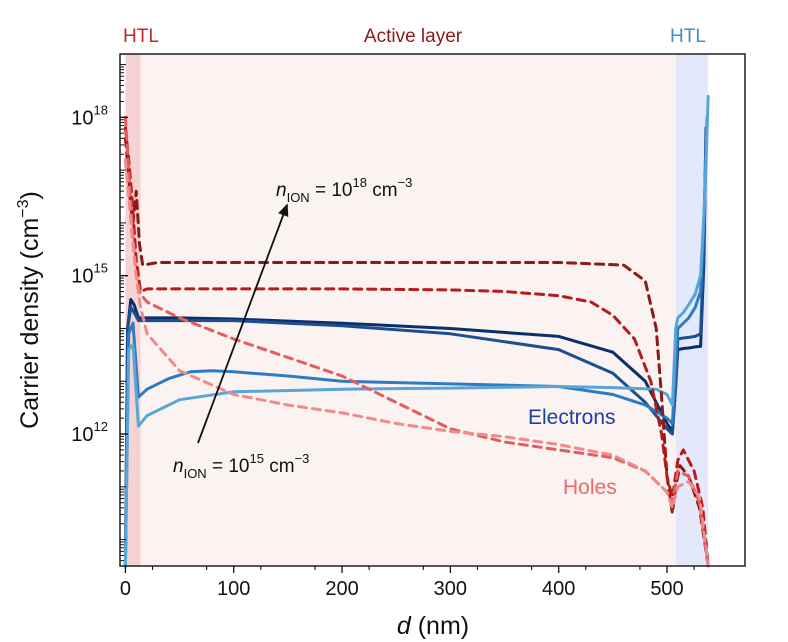 The width and height of the screenshot is (788, 642). Describe the element at coordinates (572, 417) in the screenshot. I see `legend-label-electrons: Electrons` at that location.